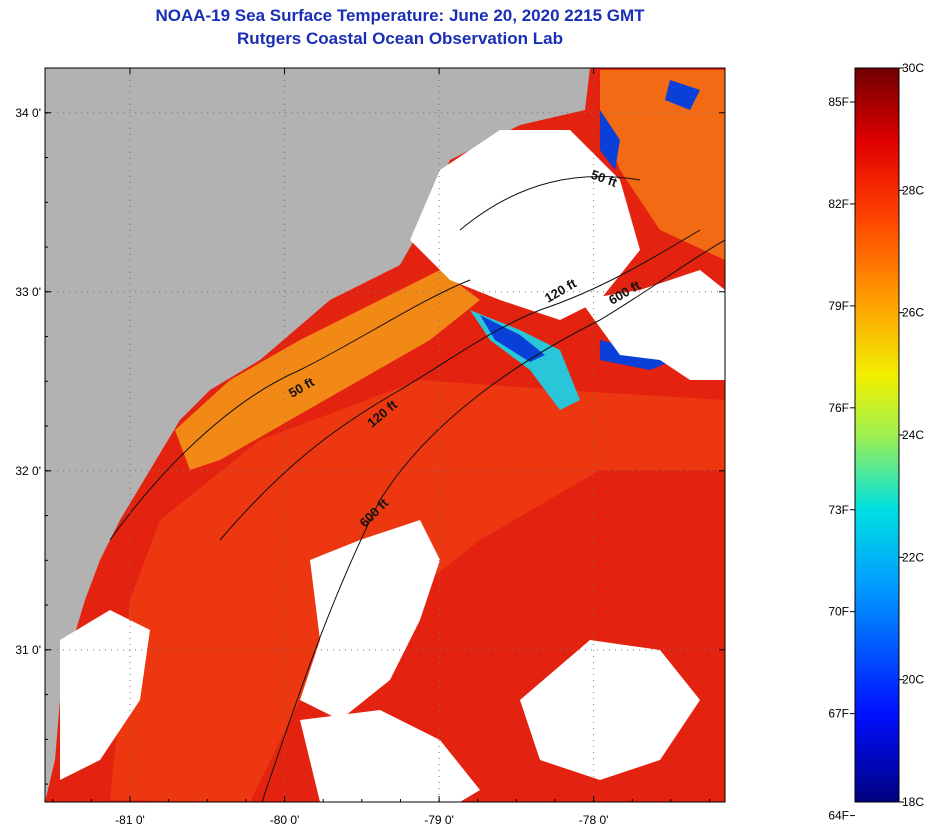 This screenshot has height=832, width=936. I want to click on shelf-water, so click(327, 370).